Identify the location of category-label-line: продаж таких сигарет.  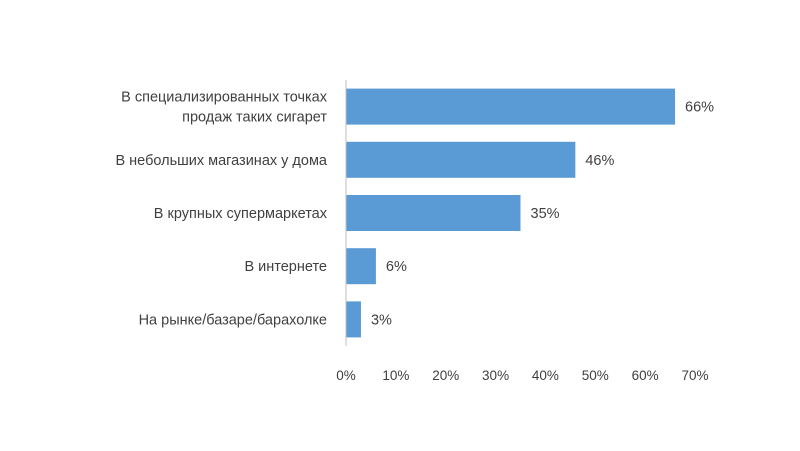
(254, 118).